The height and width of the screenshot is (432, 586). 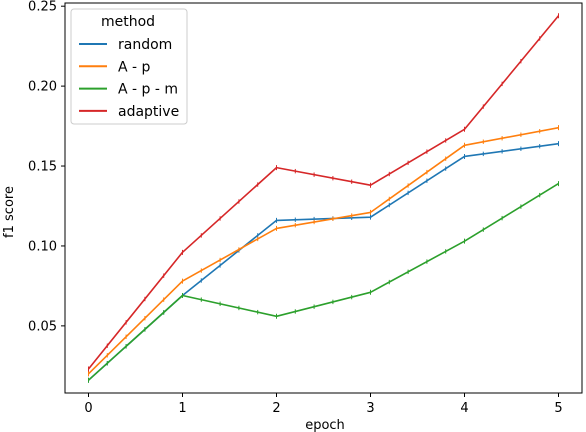 What do you see at coordinates (325, 425) in the screenshot?
I see `x-axis-label: epoch` at bounding box center [325, 425].